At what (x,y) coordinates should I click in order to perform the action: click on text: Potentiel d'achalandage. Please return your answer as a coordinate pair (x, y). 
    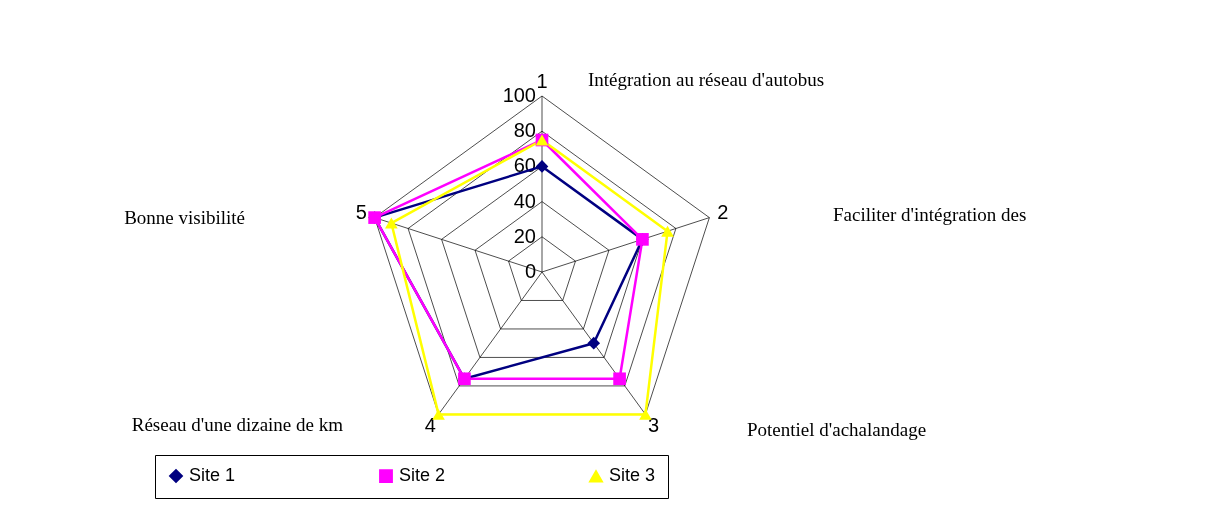
    Looking at the image, I should click on (837, 429).